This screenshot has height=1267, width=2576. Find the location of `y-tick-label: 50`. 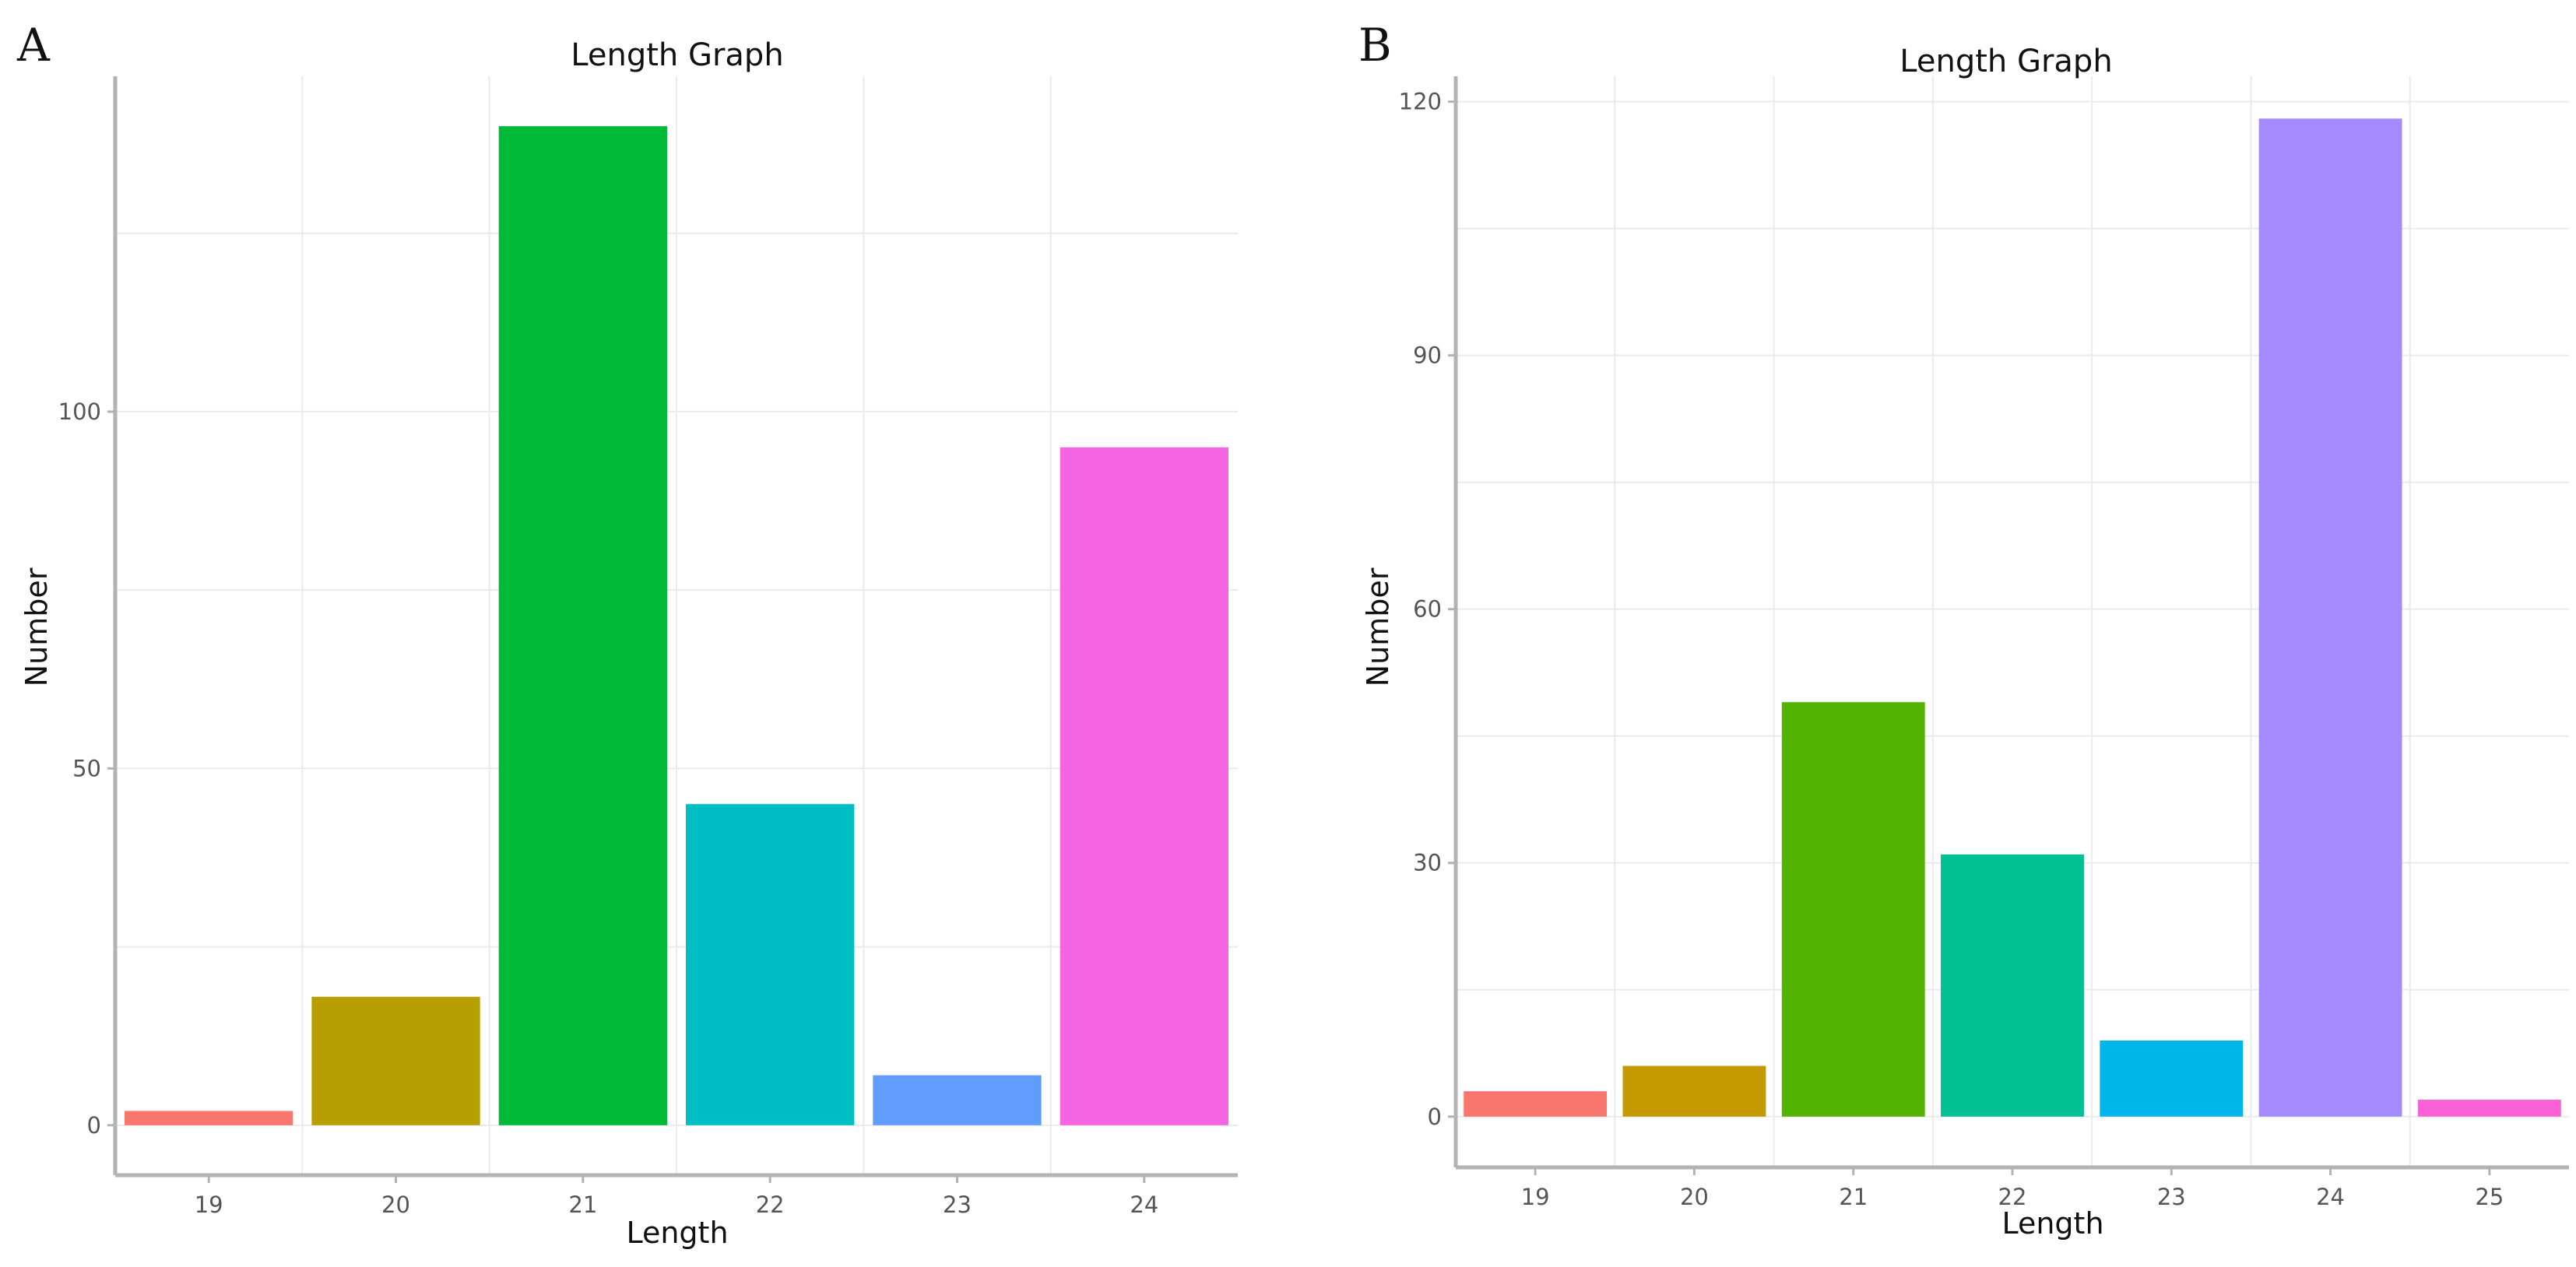

y-tick-label: 50 is located at coordinates (86, 768).